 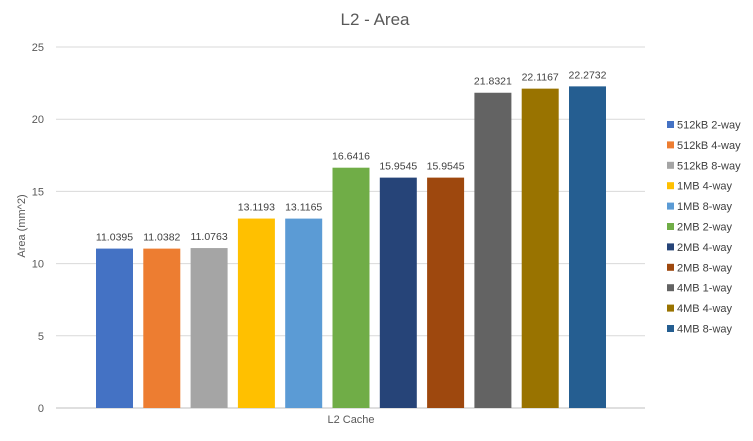 I want to click on legend-entry: 4MB 4-way, so click(x=705, y=309).